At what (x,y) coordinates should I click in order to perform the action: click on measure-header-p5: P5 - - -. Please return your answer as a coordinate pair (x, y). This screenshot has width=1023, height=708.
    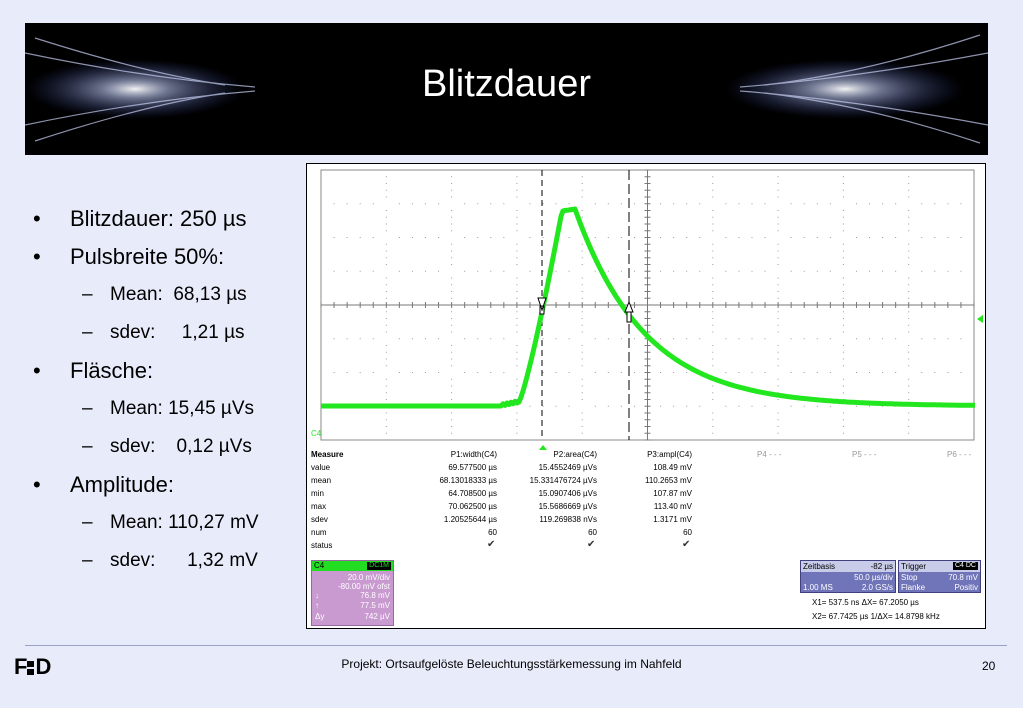
    Looking at the image, I should click on (864, 454).